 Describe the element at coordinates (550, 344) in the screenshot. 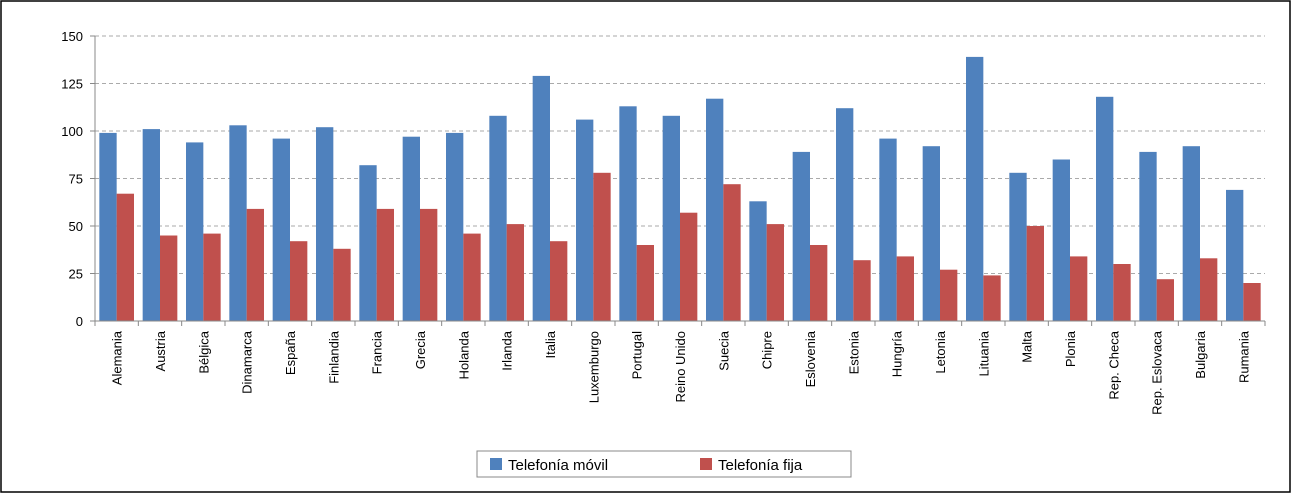

I see `x-tick-label: Italia` at that location.